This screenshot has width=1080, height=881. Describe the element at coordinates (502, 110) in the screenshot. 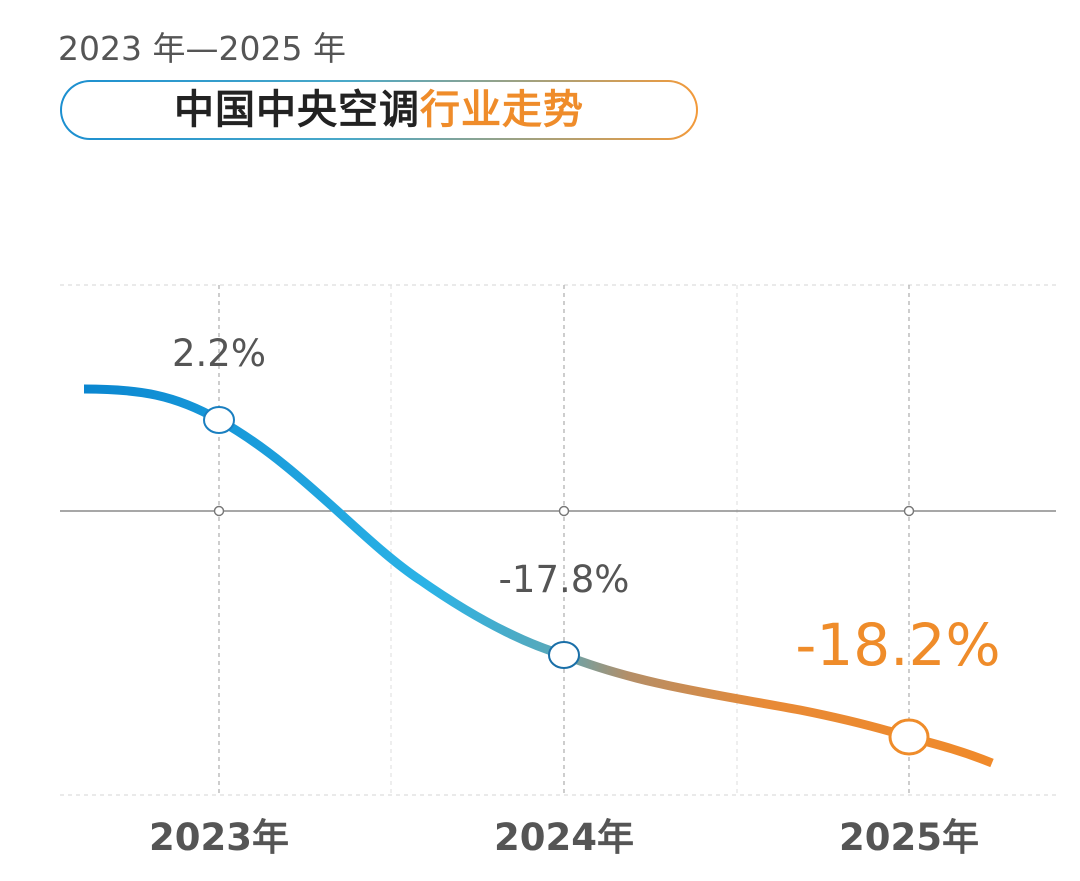

I see `title-highlight: 行业走势` at that location.